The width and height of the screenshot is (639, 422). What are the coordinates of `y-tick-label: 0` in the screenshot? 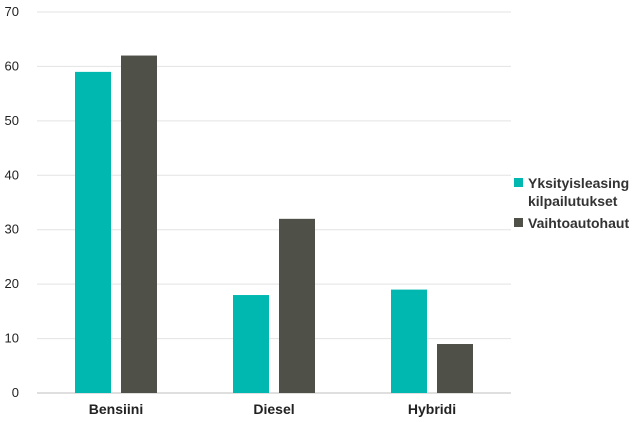 It's located at (15, 392).